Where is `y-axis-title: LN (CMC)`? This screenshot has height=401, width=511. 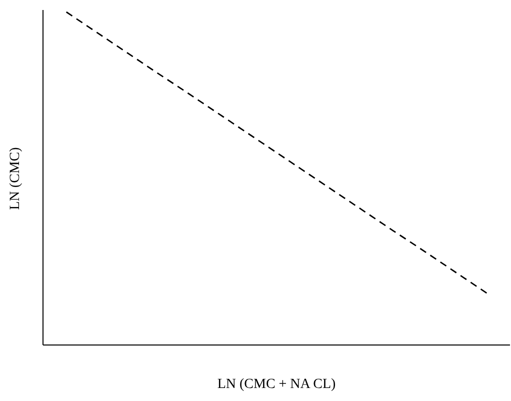
y-axis-title: LN (CMC) is located at coordinates (15, 178).